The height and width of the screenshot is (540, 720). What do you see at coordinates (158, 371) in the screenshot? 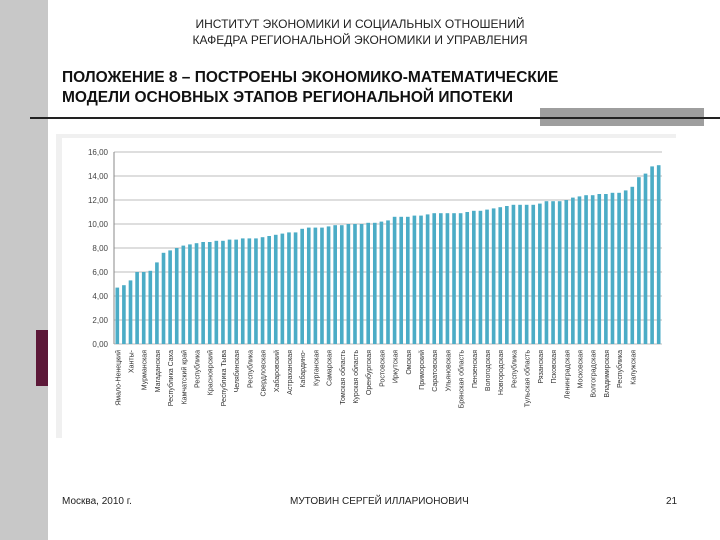
I see `x-tick-label: Магаданская` at bounding box center [158, 371].